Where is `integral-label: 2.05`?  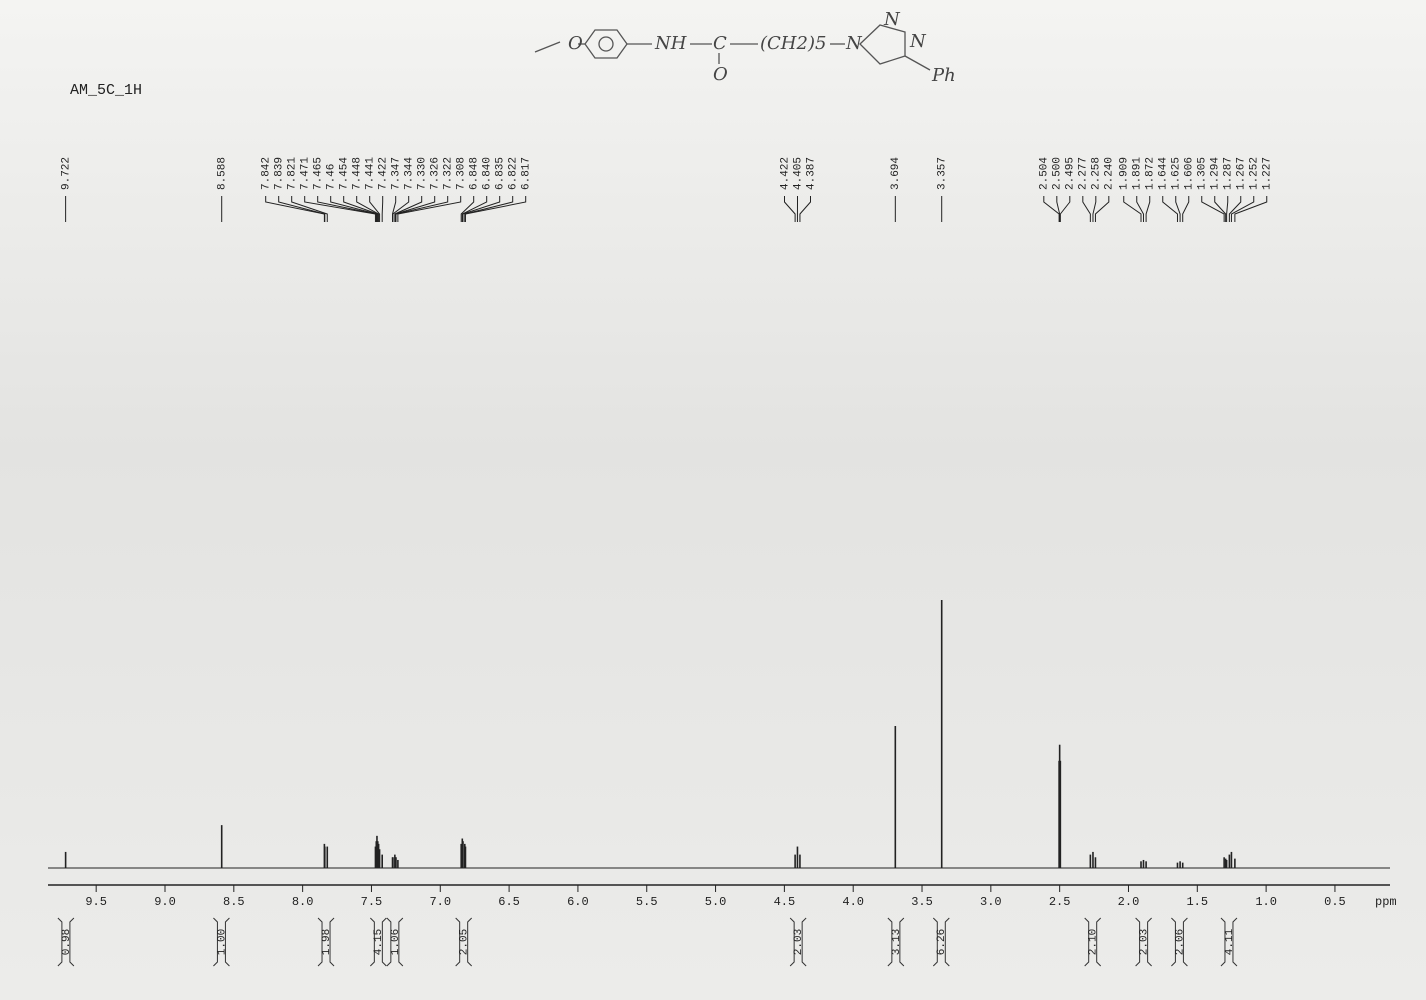 integral-label: 2.05 is located at coordinates (465, 942).